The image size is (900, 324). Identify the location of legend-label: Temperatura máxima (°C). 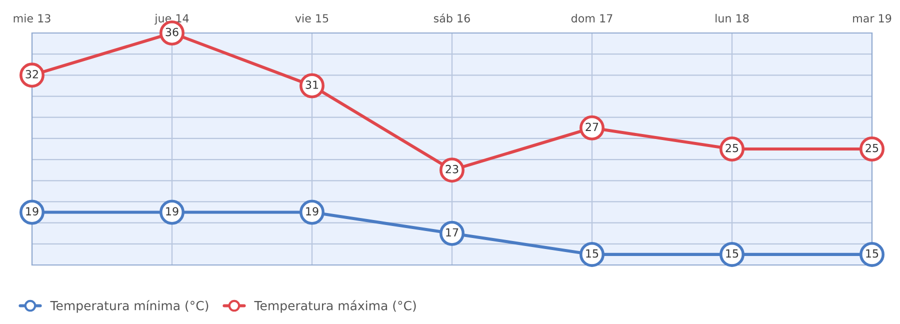
(335, 306).